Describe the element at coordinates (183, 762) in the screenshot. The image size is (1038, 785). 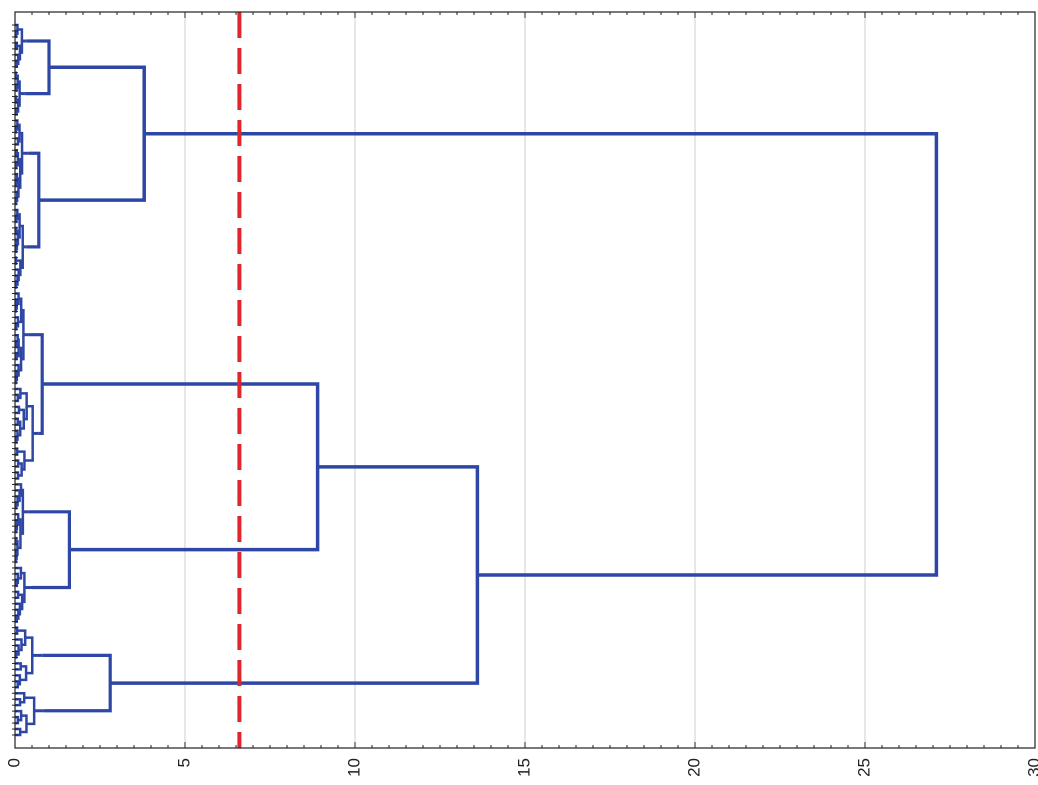
I see `x-tick-label: 5` at that location.